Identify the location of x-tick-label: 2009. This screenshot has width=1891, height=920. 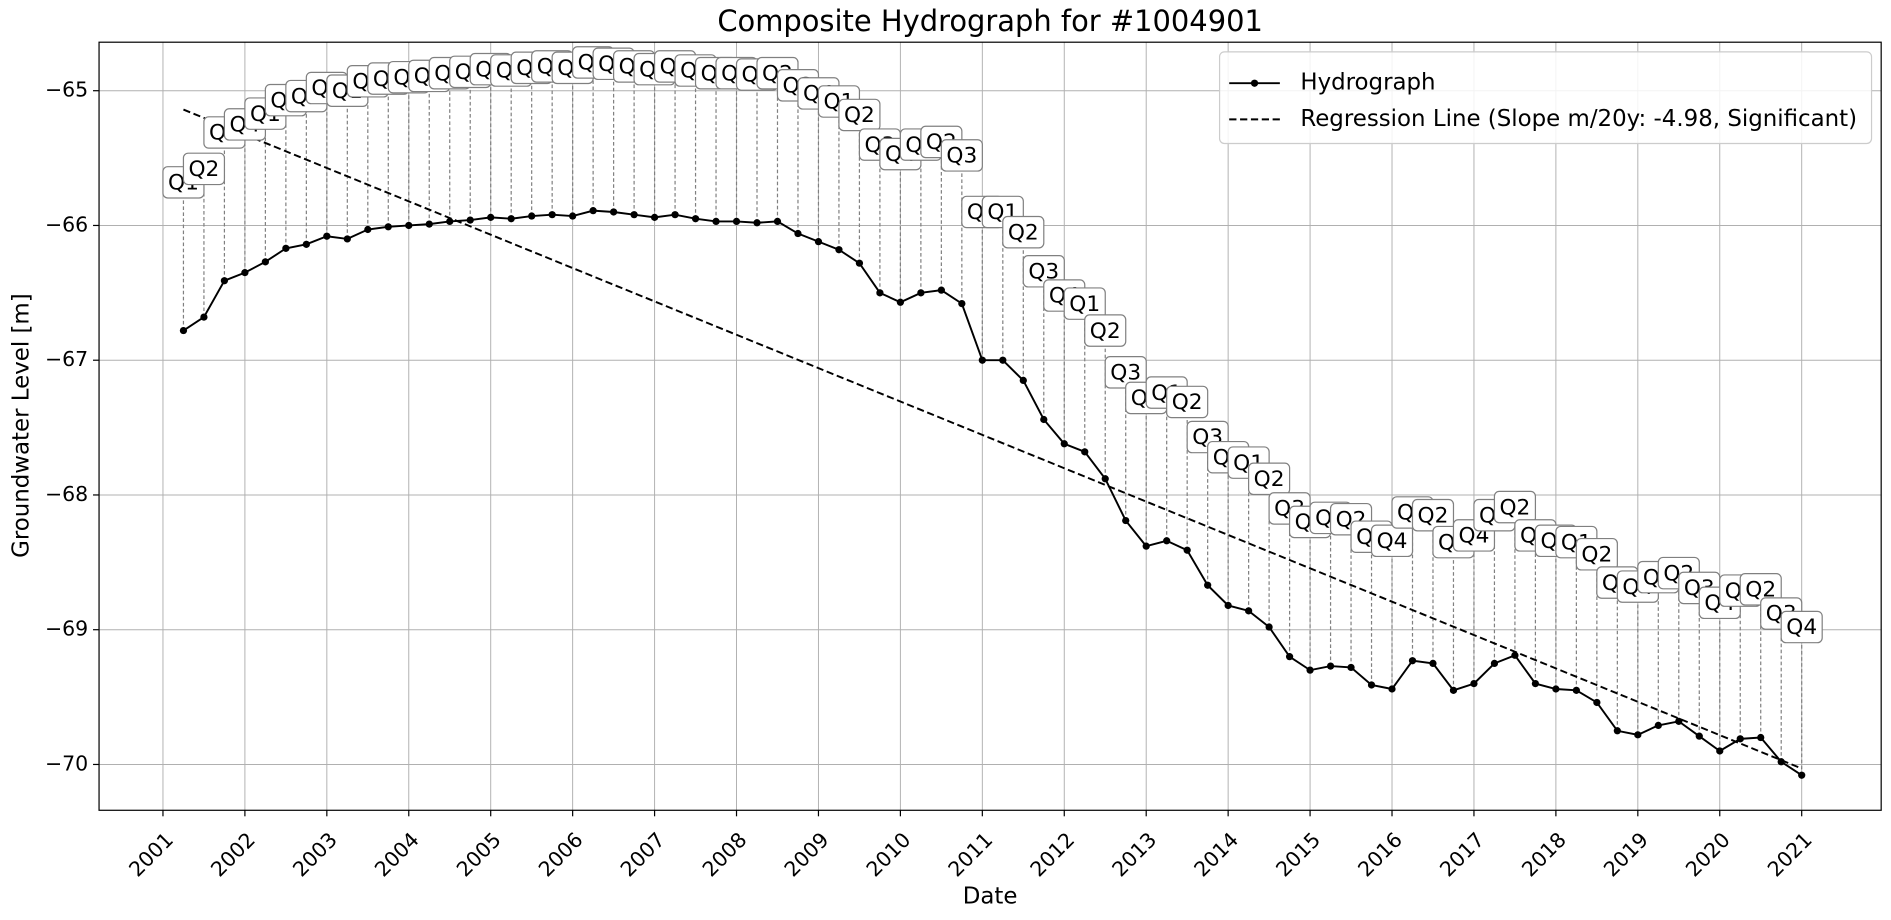
(807, 855).